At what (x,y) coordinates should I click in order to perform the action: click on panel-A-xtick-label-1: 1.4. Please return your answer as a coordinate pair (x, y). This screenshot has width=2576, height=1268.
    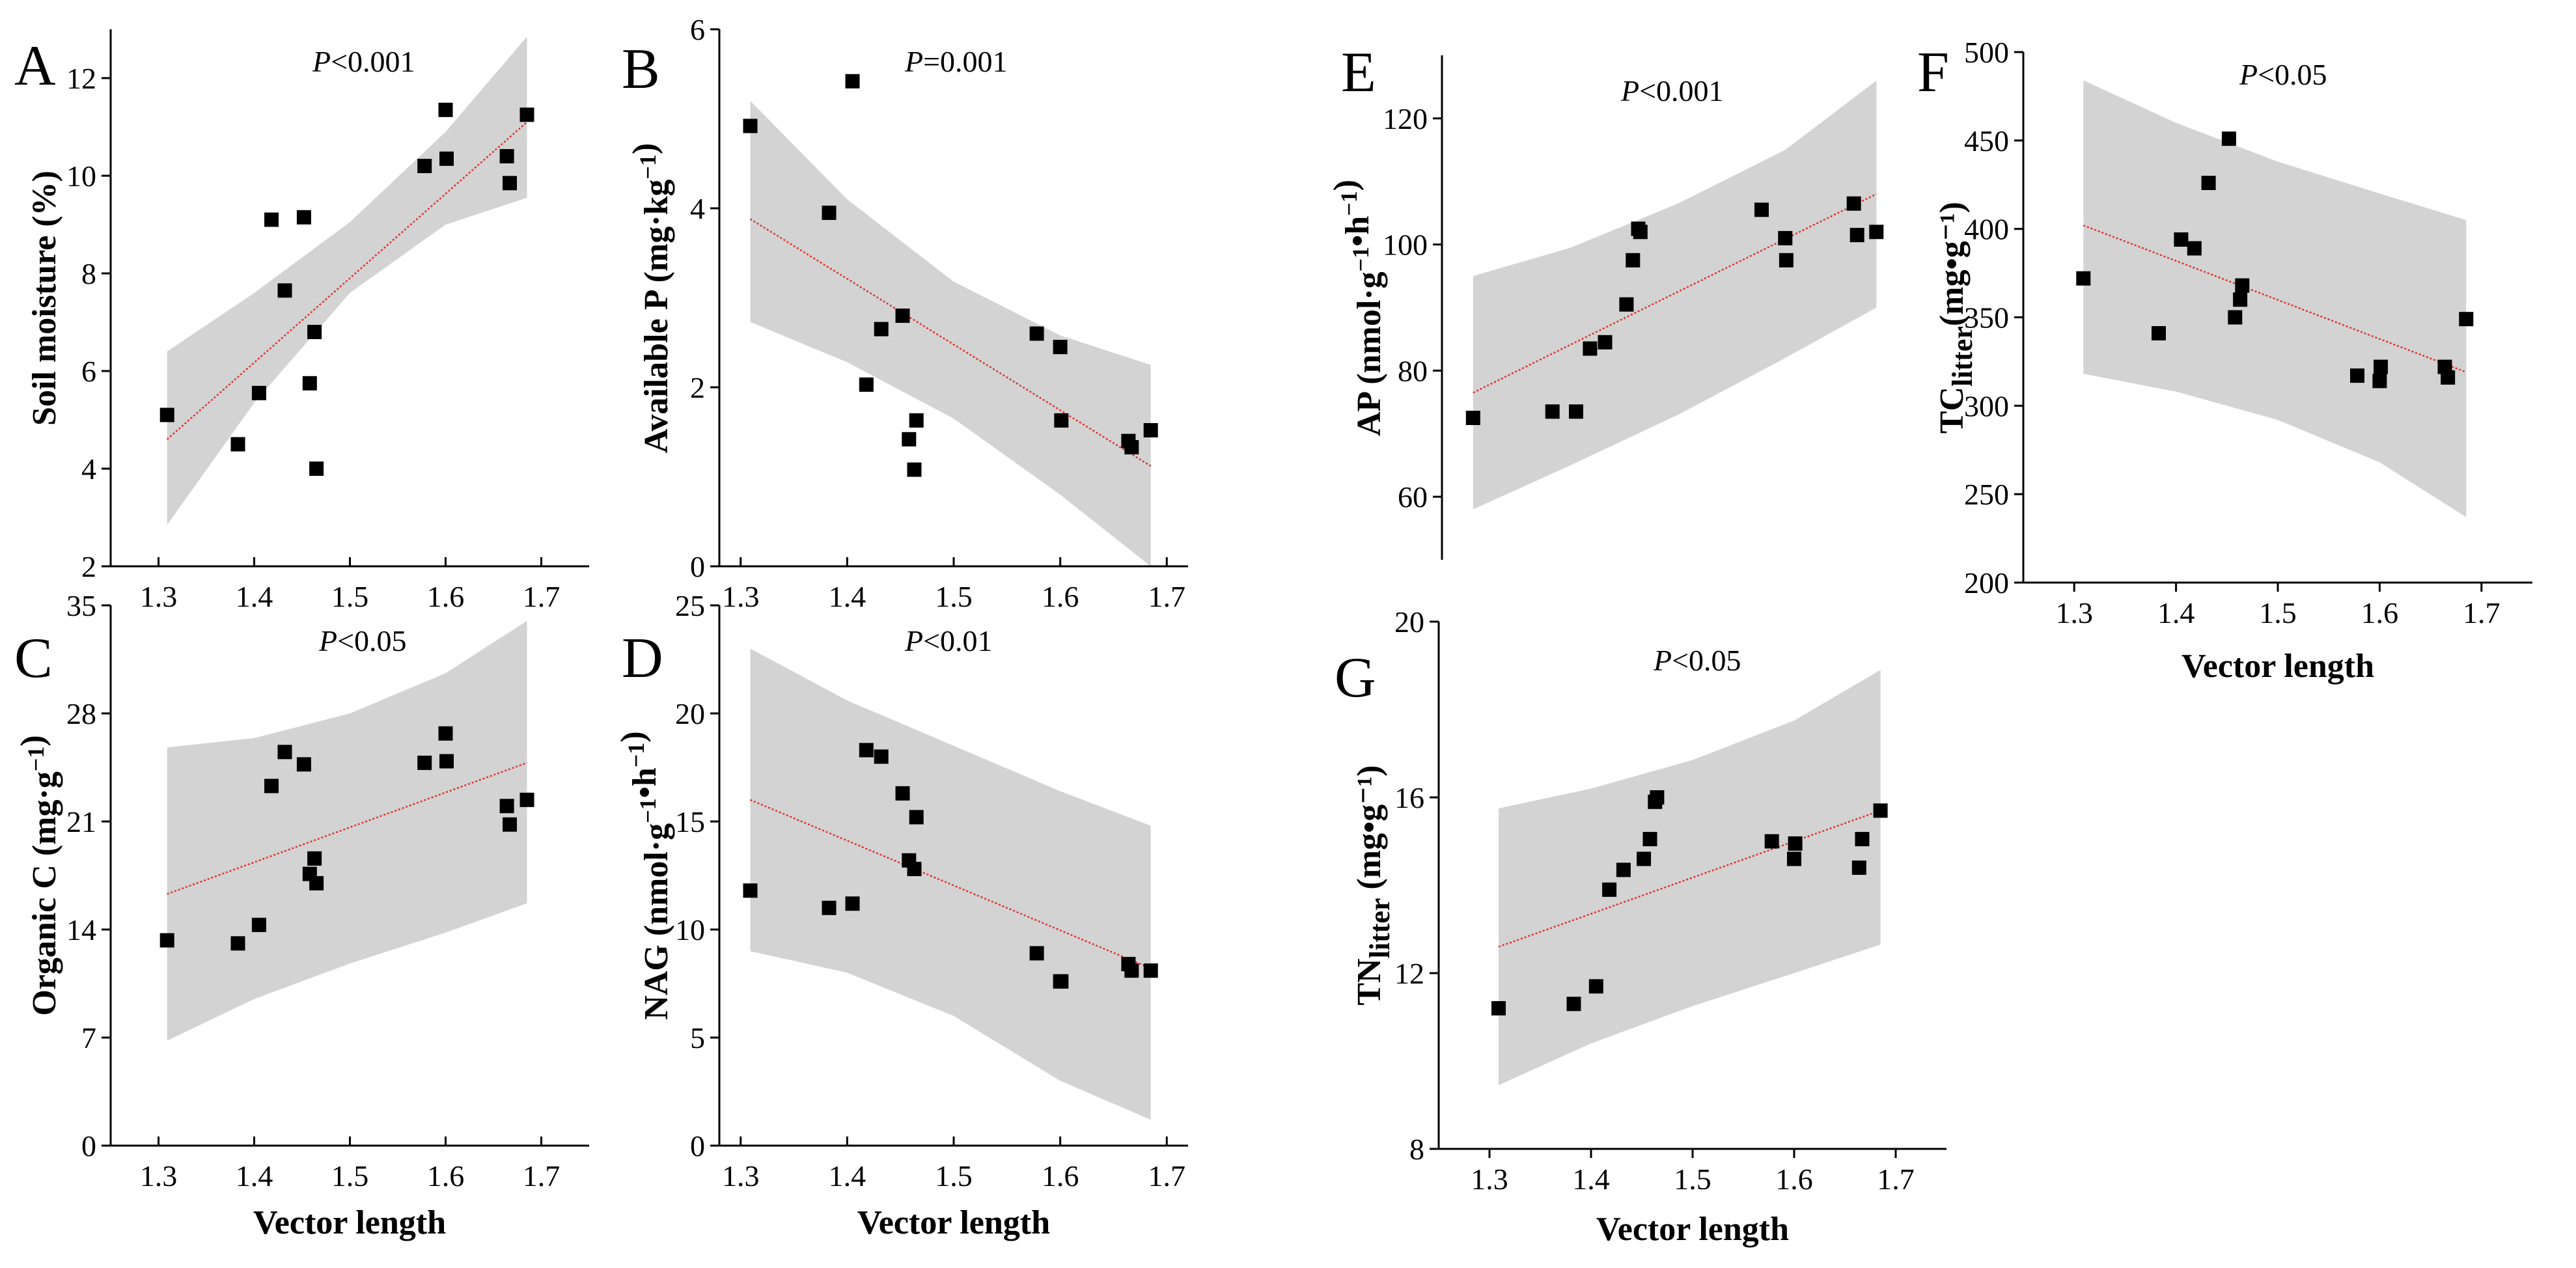
    Looking at the image, I should click on (254, 596).